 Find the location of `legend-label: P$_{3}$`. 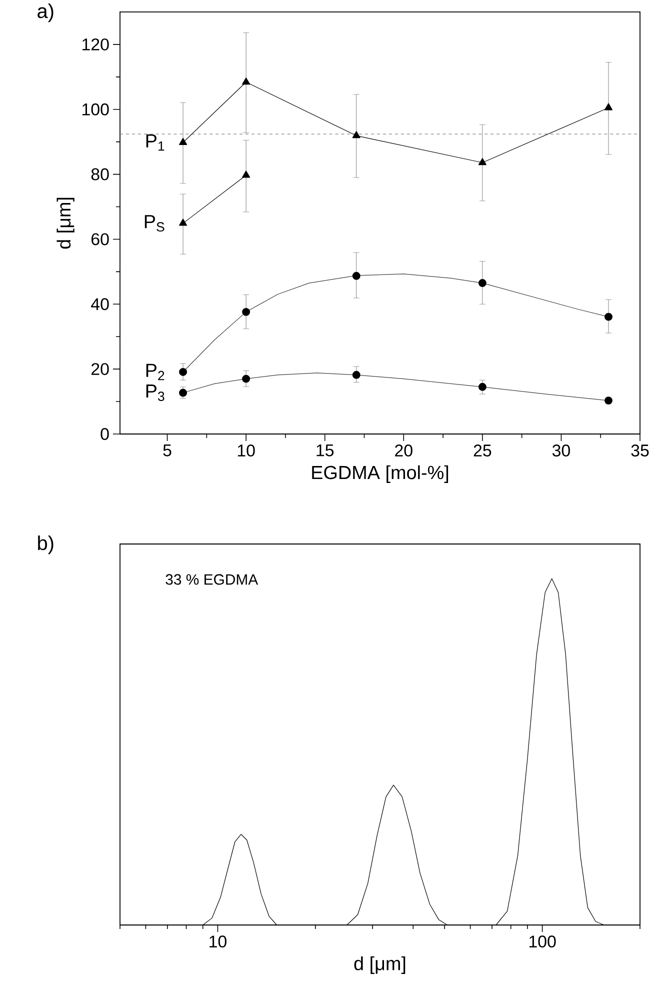

legend-label: P$_{3}$ is located at coordinates (155, 392).